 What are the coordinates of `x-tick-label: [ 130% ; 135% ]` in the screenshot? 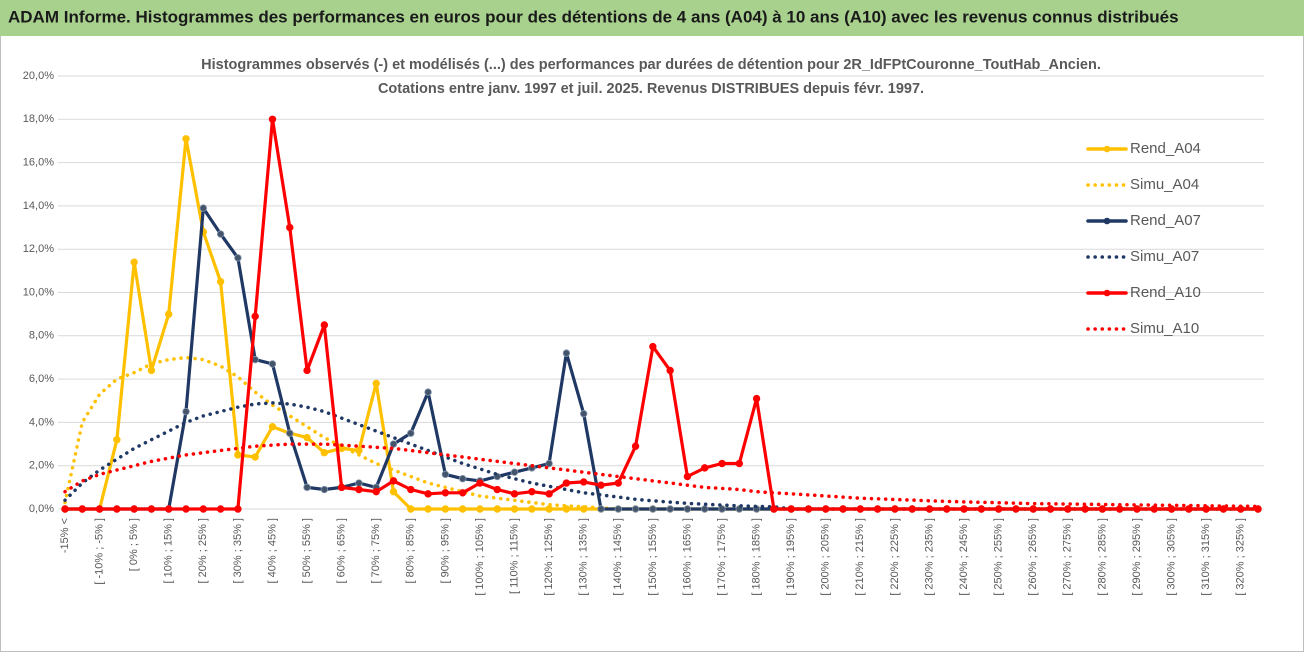 It's located at (584, 557).